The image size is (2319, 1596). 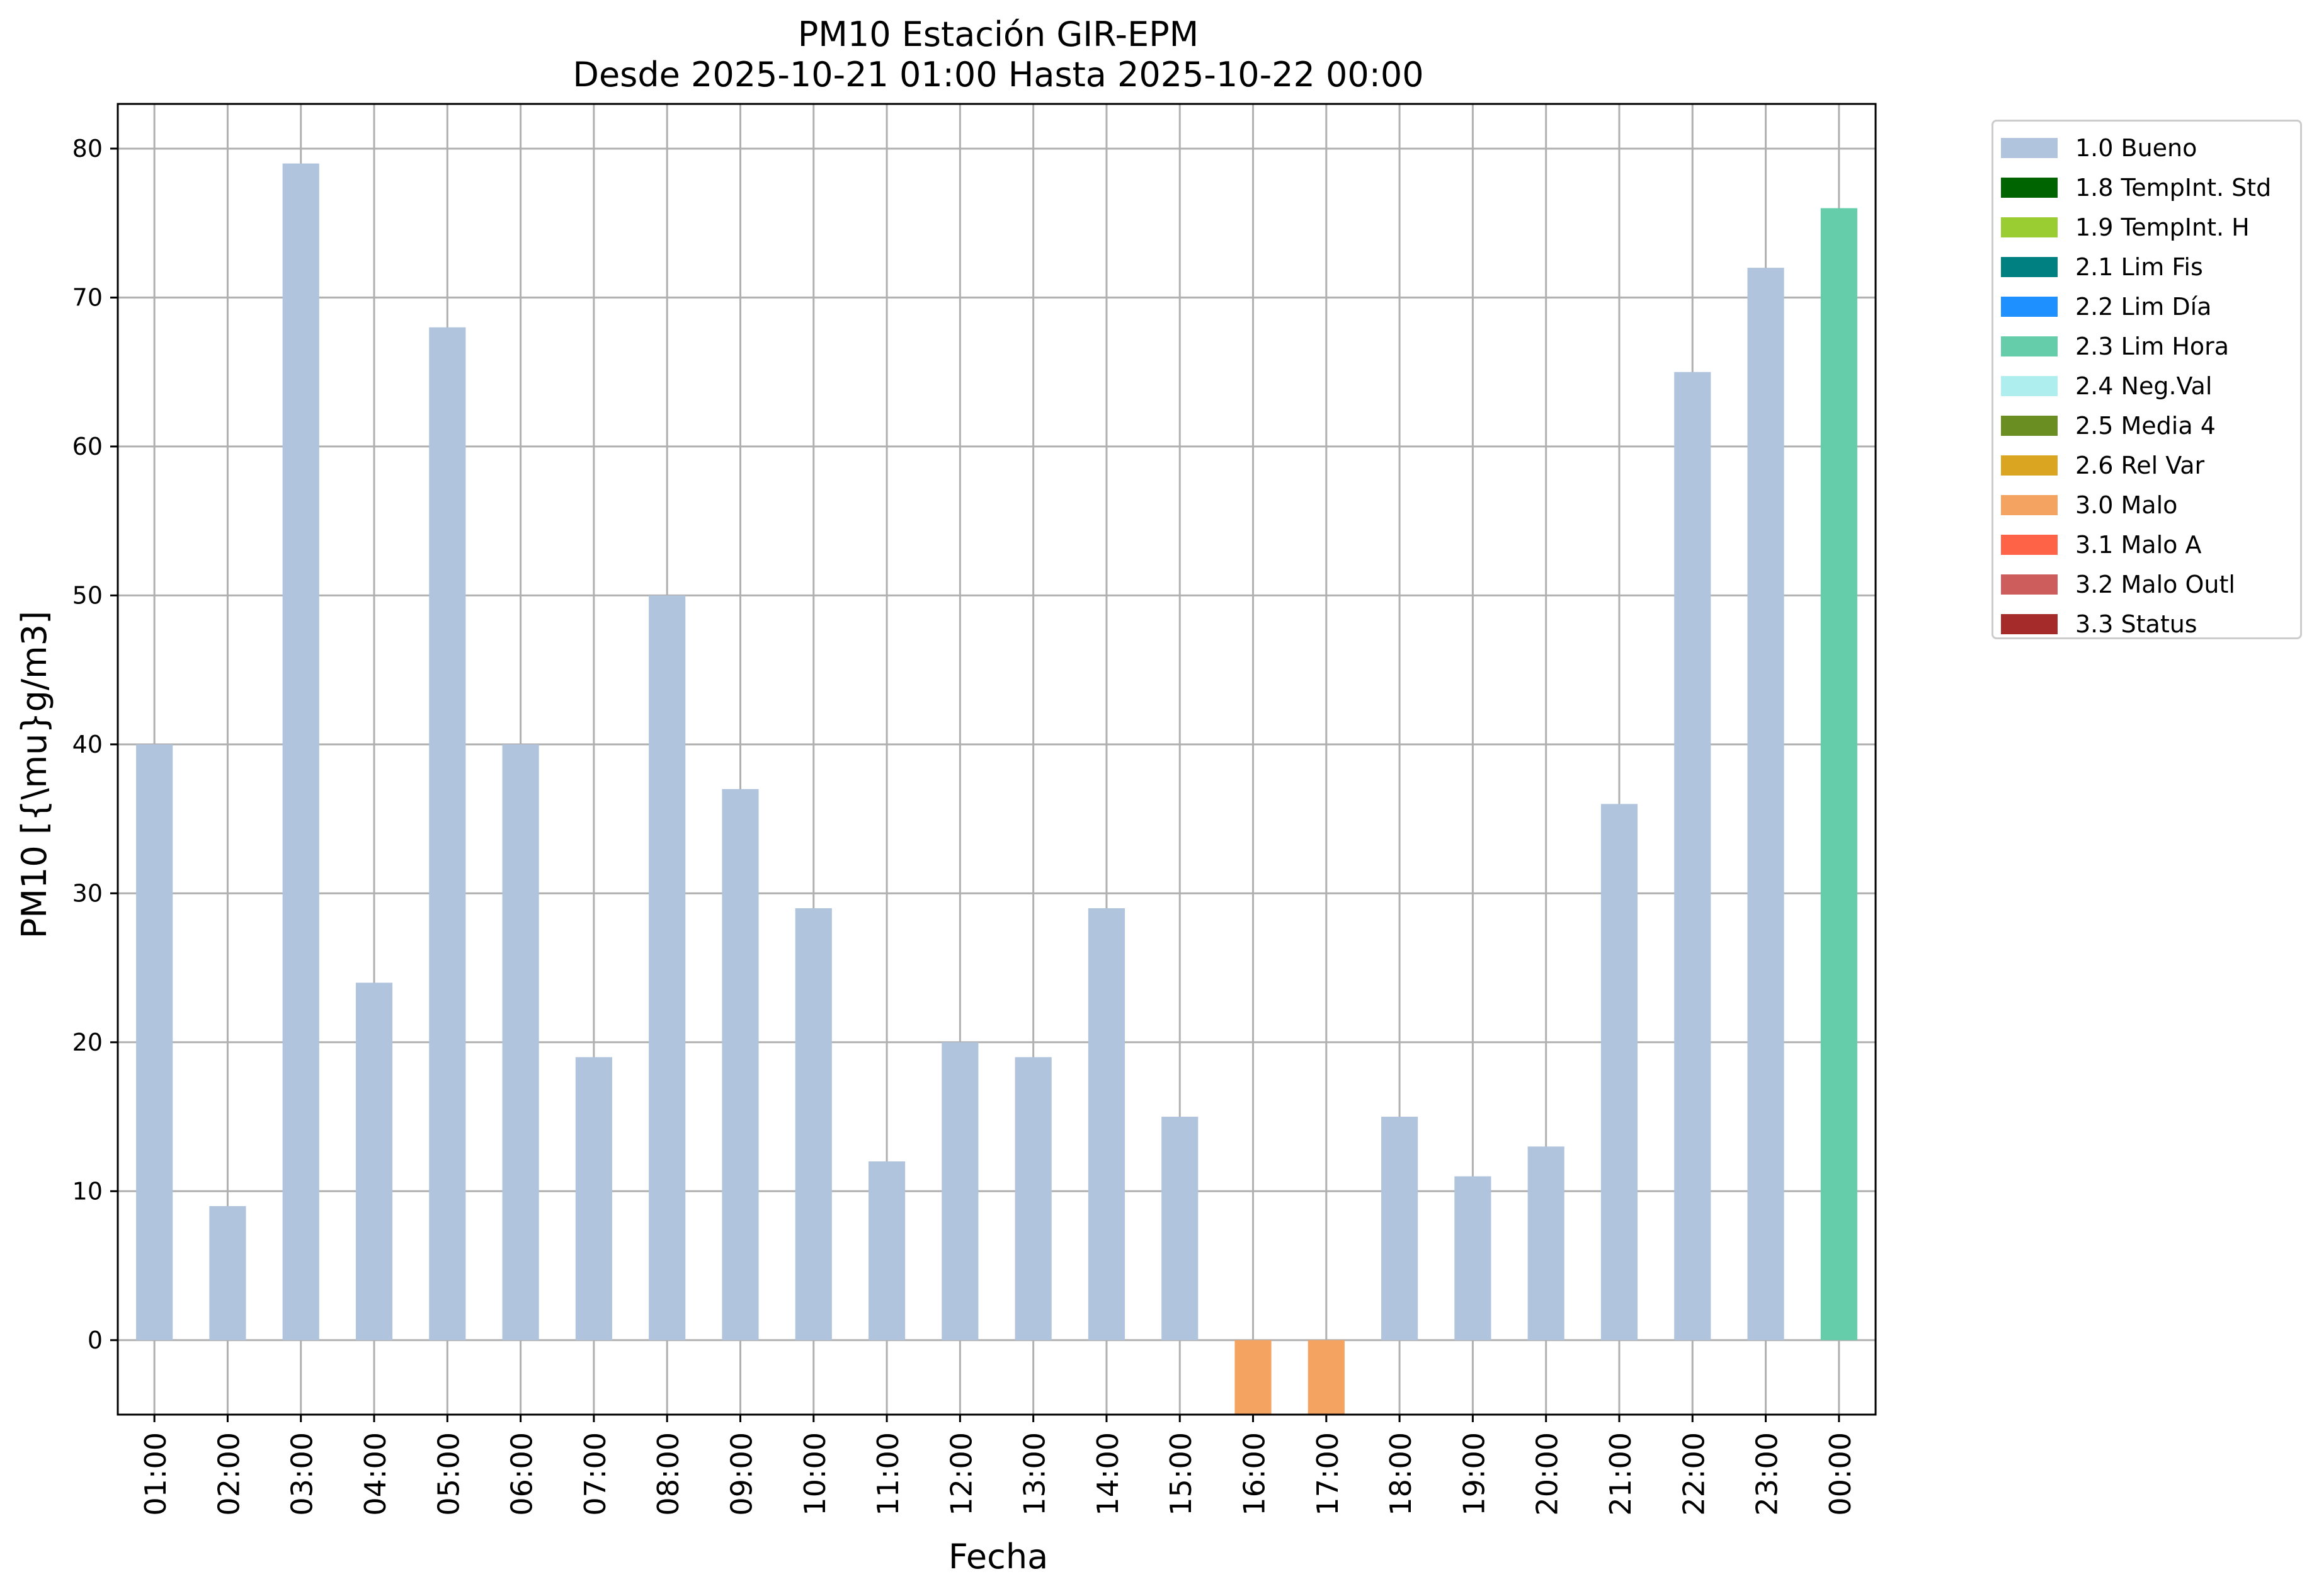 I want to click on legend-label: 1.0 Bueno, so click(x=2136, y=148).